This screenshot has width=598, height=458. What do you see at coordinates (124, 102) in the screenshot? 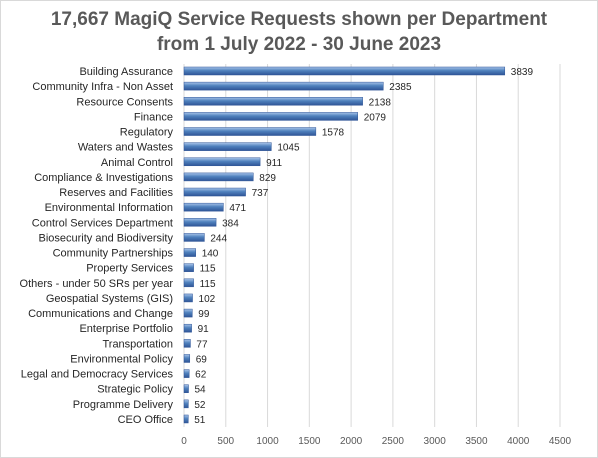
I see `category-label: Resource Consents` at bounding box center [124, 102].